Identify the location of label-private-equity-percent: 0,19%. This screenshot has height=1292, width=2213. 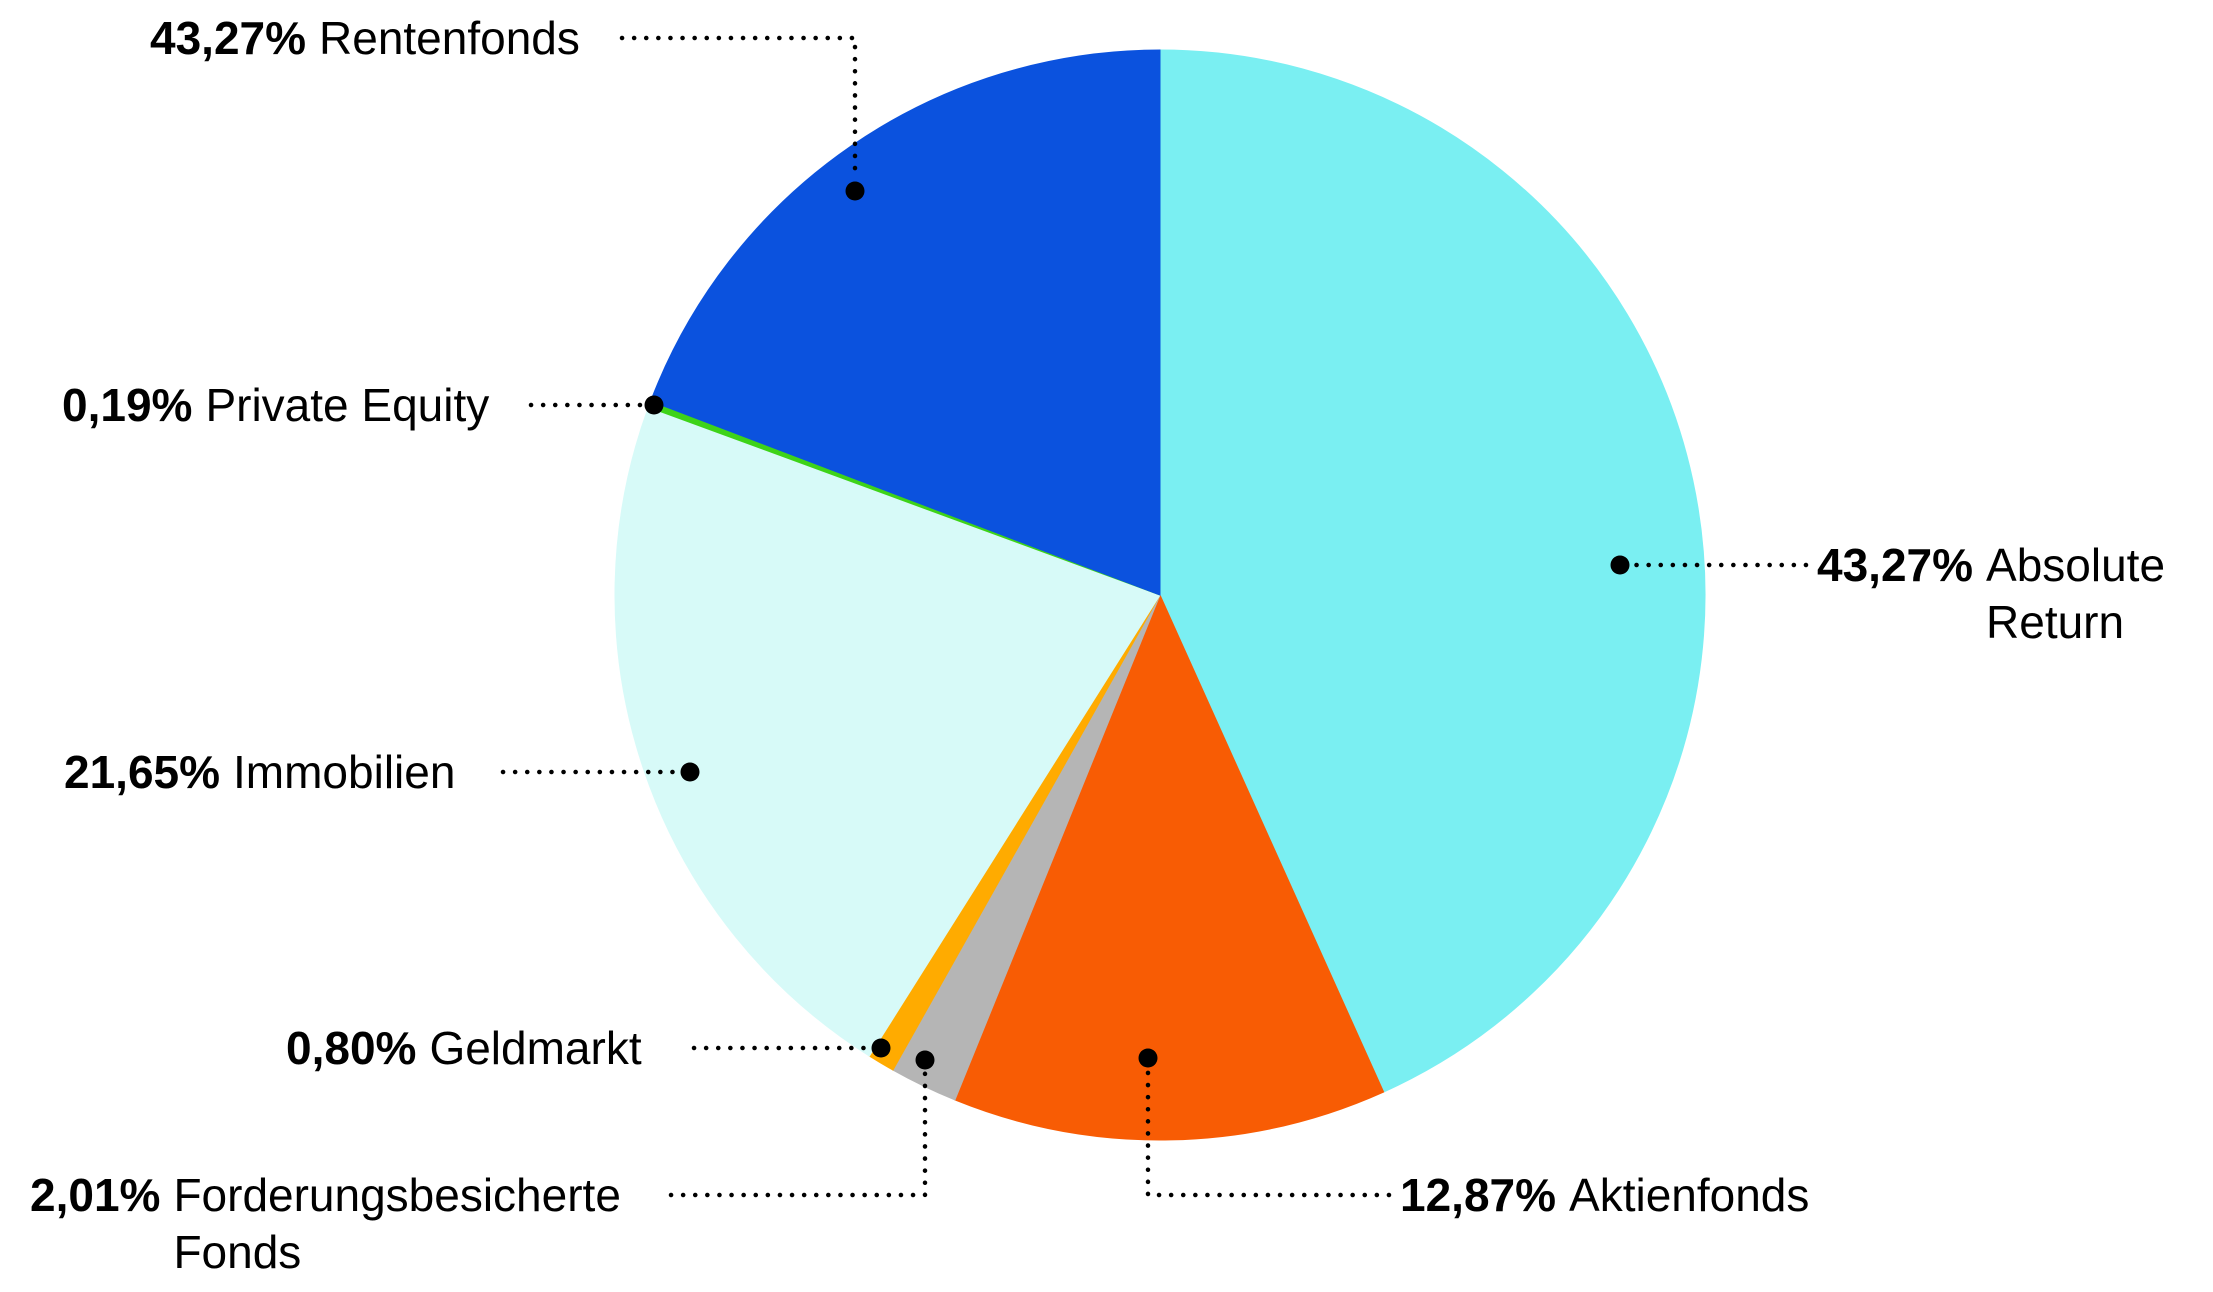
(127, 405).